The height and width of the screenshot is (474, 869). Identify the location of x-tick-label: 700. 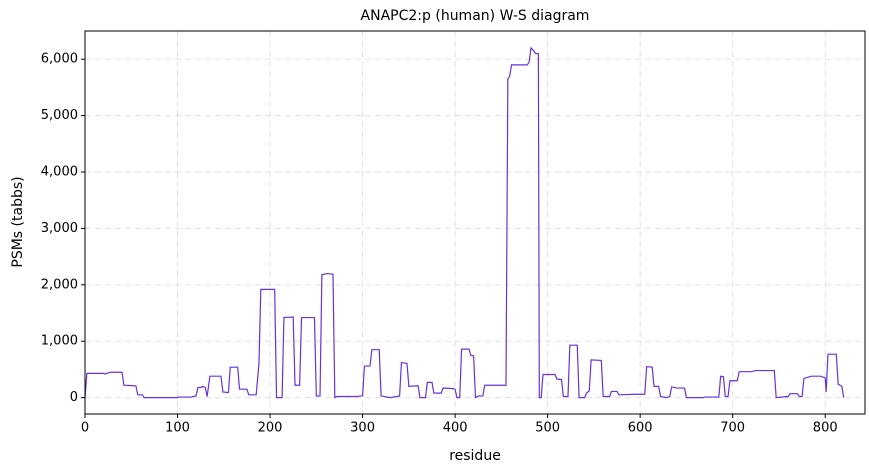
(732, 428).